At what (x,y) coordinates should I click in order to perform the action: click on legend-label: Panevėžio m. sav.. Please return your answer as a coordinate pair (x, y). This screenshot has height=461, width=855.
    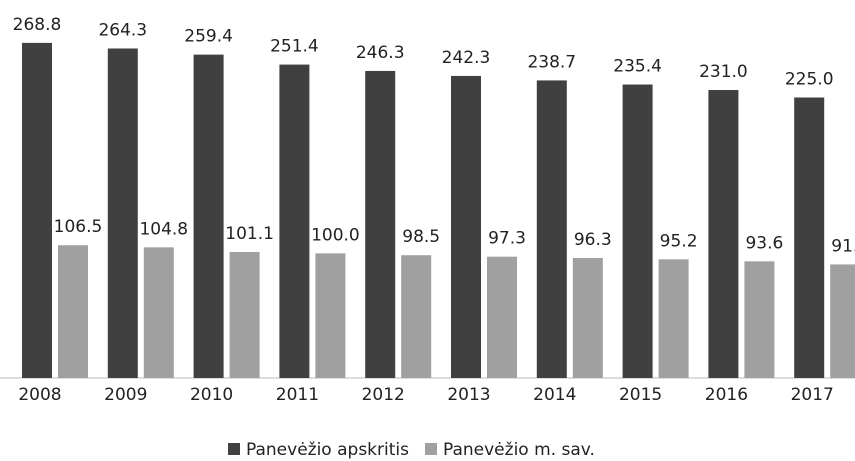
    Looking at the image, I should click on (519, 450).